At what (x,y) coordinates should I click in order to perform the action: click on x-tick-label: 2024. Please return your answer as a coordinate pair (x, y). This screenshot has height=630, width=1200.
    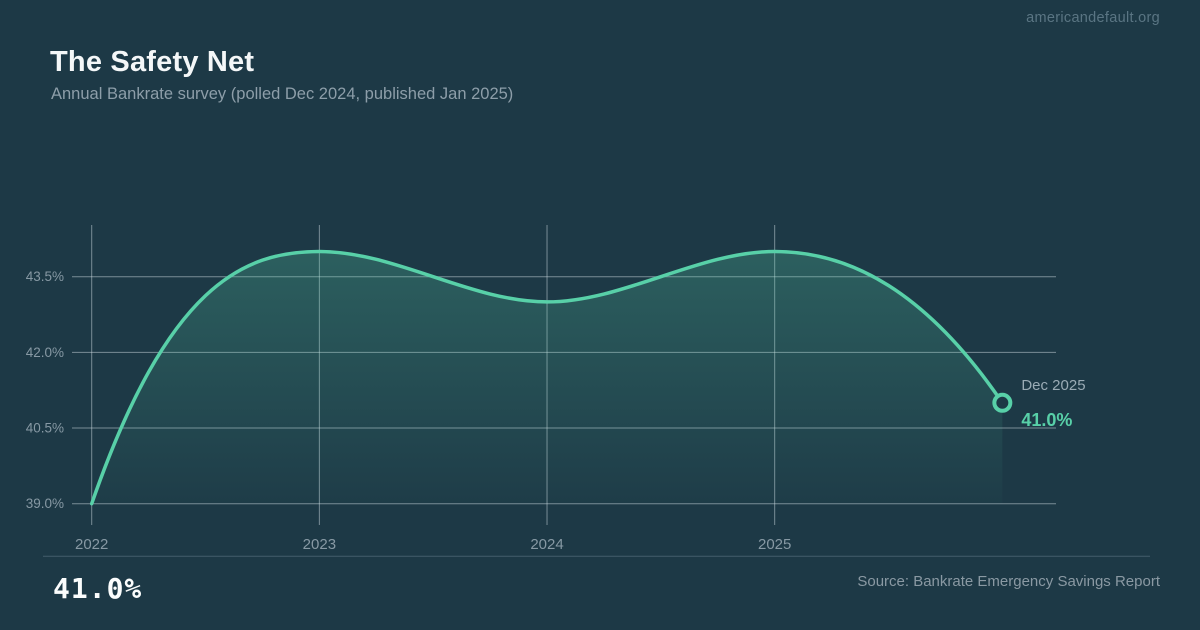
    Looking at the image, I should click on (546, 544).